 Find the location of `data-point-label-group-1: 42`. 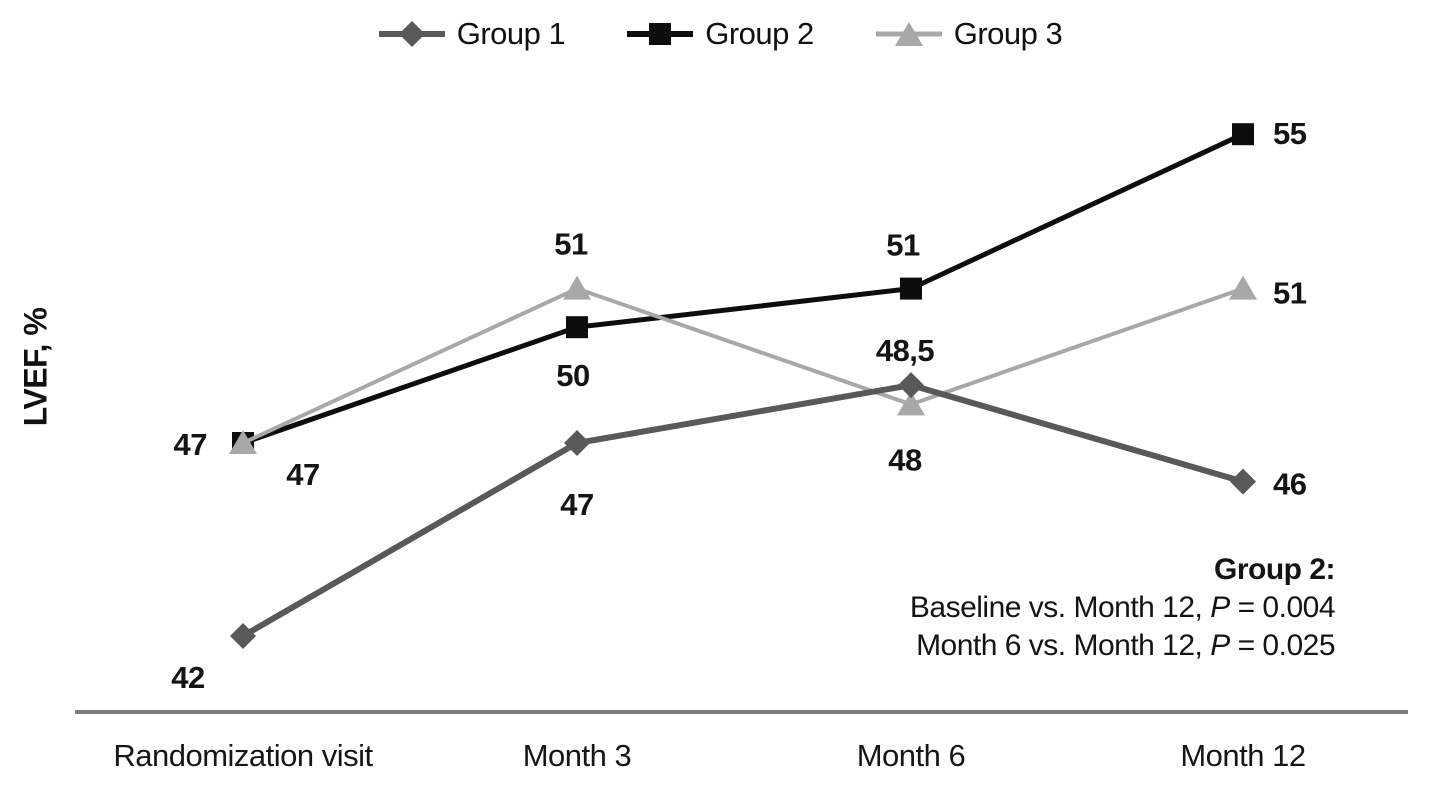

data-point-label-group-1: 42 is located at coordinates (187, 677).